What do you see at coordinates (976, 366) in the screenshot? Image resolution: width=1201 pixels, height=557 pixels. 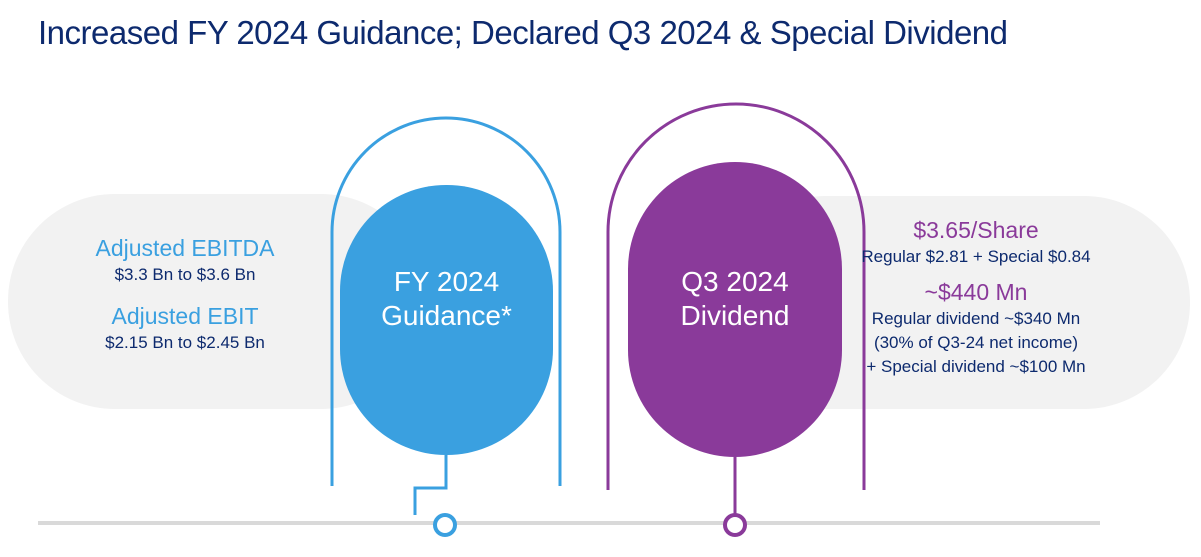 I see `total-dividend-line3: + Special dividend ~$100 Mn` at bounding box center [976, 366].